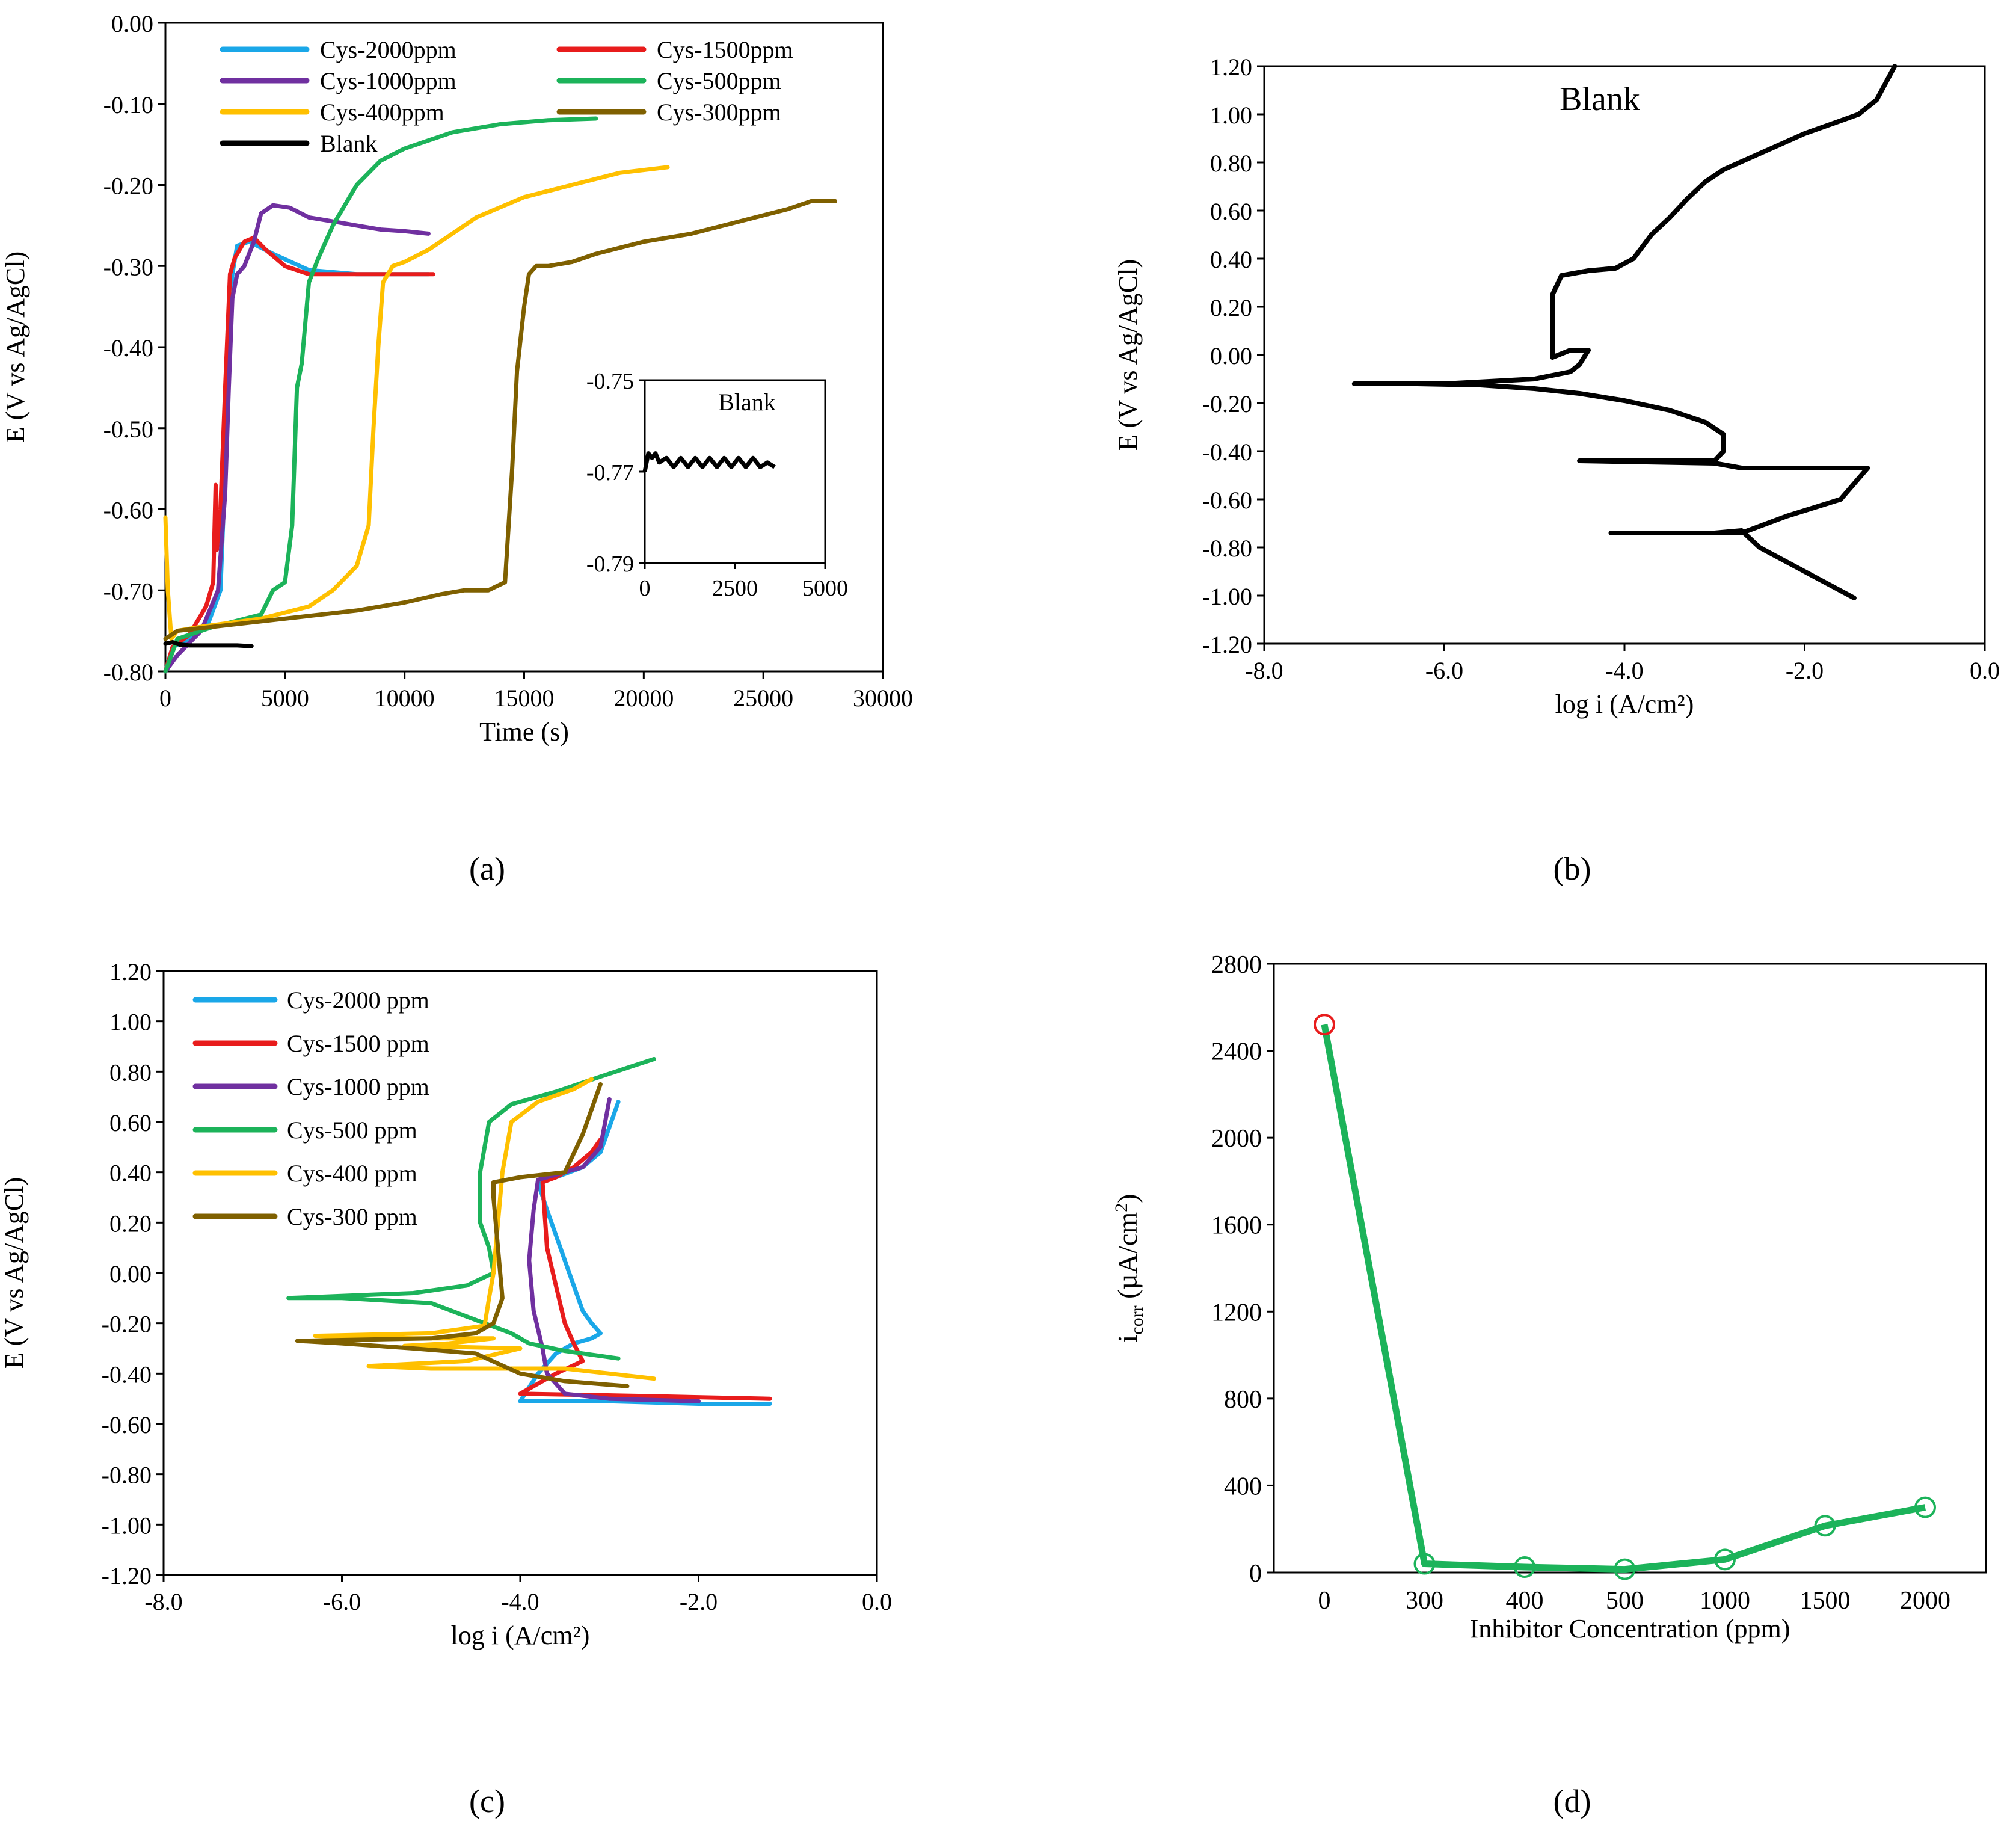 The width and height of the screenshot is (2016, 1833). Describe the element at coordinates (463, 1235) in the screenshot. I see `series-line-cys-300-ppm` at that location.